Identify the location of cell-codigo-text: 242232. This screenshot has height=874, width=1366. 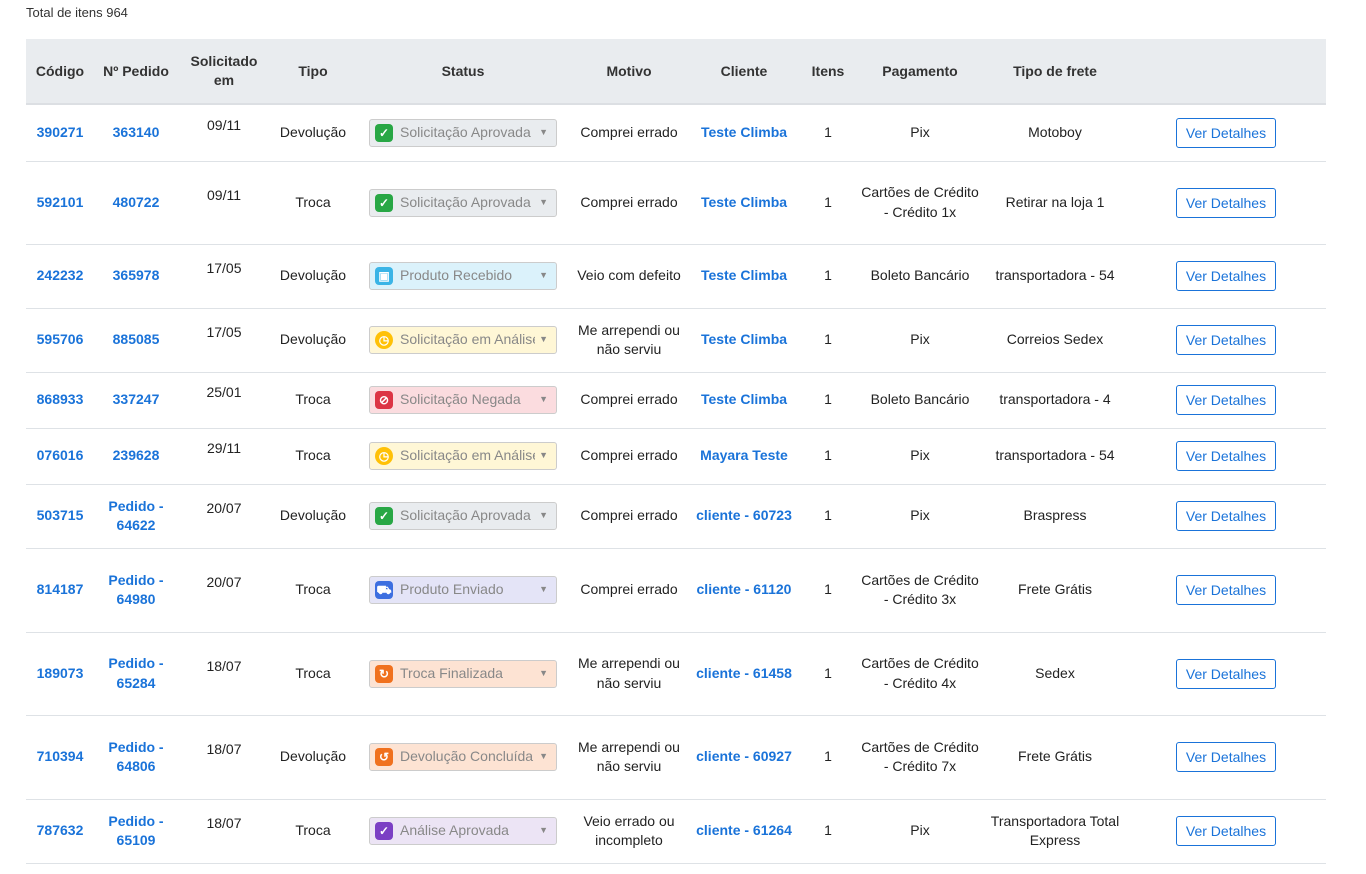
(60, 275).